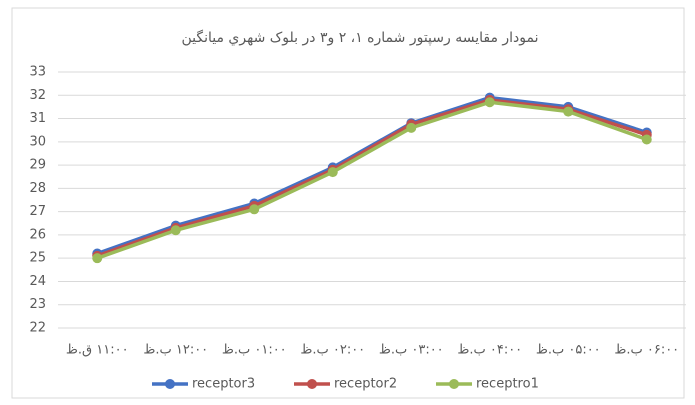 This screenshot has height=405, width=695. Describe the element at coordinates (37, 281) in the screenshot. I see `y-tick-label: 24` at that location.